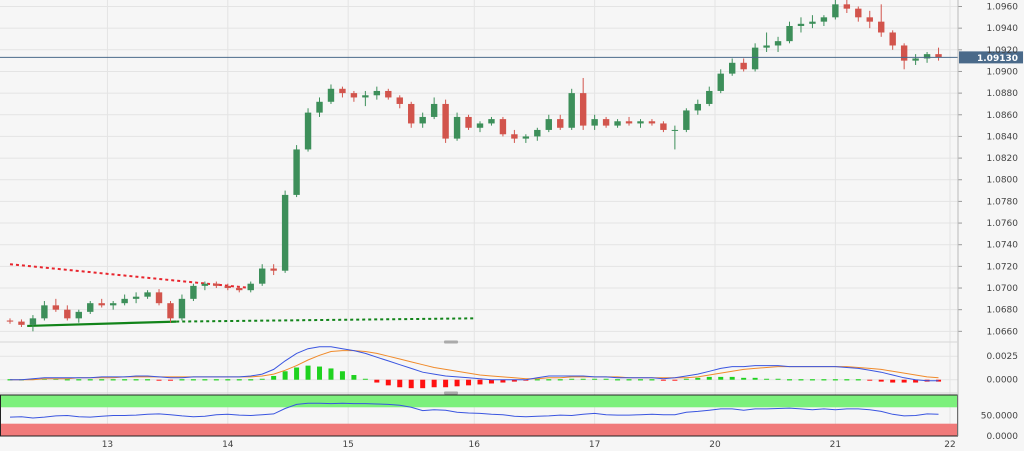 The width and height of the screenshot is (1024, 451). What do you see at coordinates (1003, 246) in the screenshot?
I see `price-tick-label: 1.0740` at bounding box center [1003, 246].